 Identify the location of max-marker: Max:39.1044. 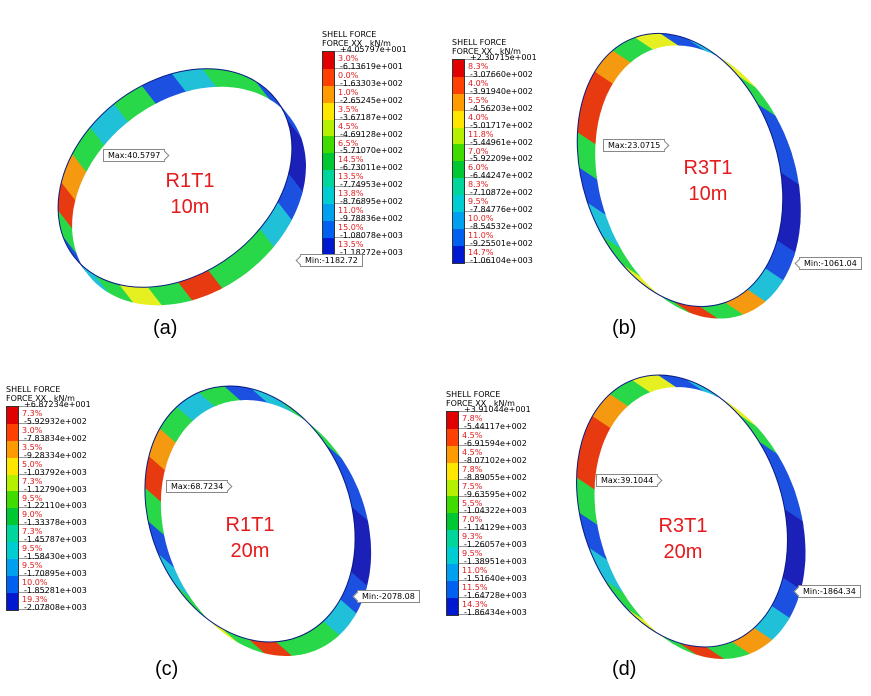
(627, 480).